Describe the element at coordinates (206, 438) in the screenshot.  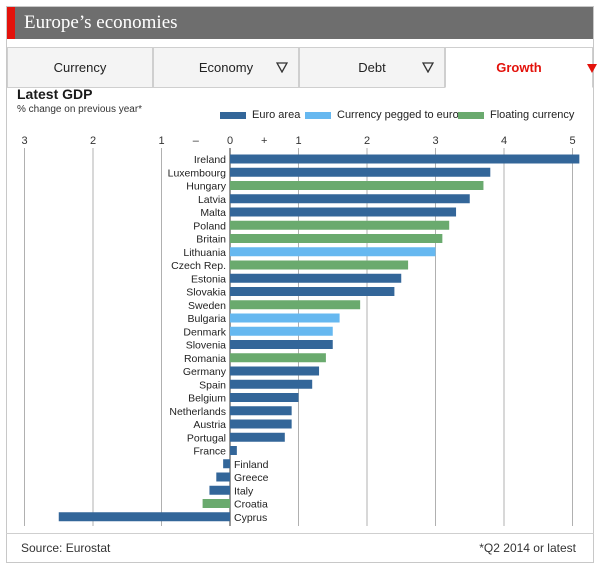
I see `category-label: Portugal` at that location.